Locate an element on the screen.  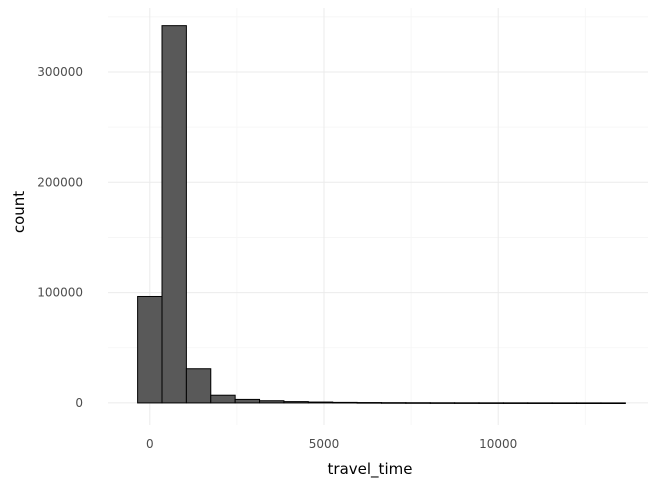
y-axis-tick-labels: 0 100000 200000 300000 is located at coordinates (60, 237).